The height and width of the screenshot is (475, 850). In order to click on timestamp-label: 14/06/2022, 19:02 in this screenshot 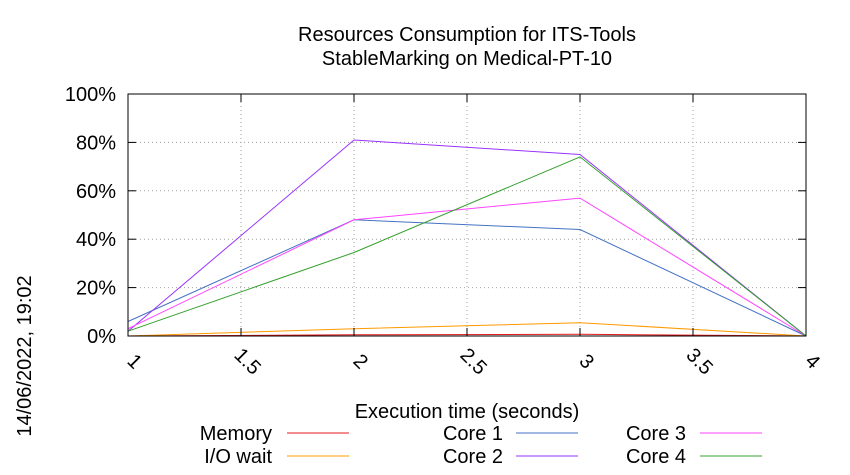, I will do `click(25, 355)`.